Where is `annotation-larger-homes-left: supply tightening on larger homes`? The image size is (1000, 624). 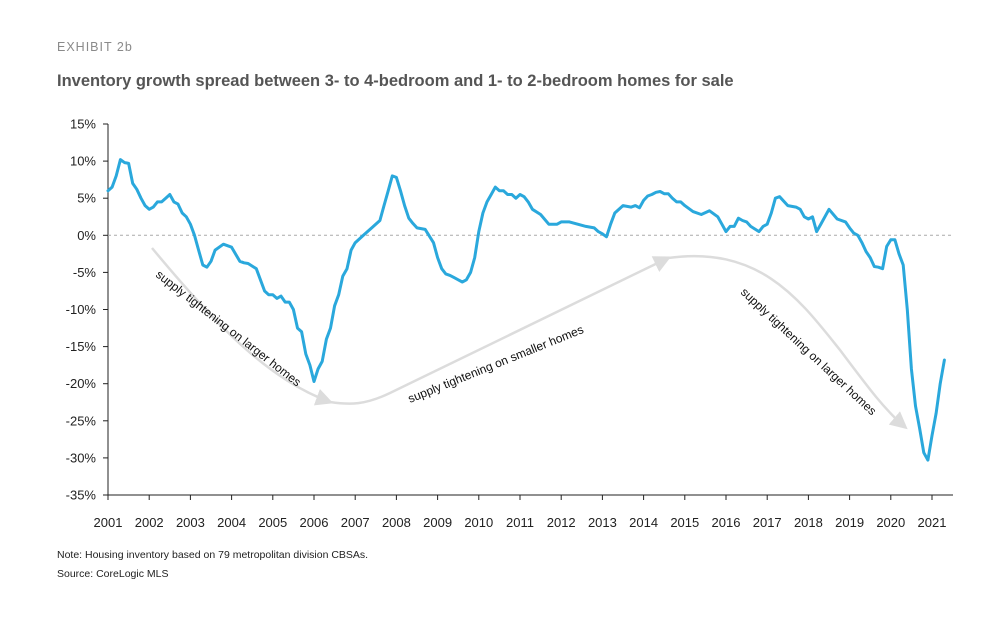
annotation-larger-homes-left: supply tightening on larger homes is located at coordinates (228, 328).